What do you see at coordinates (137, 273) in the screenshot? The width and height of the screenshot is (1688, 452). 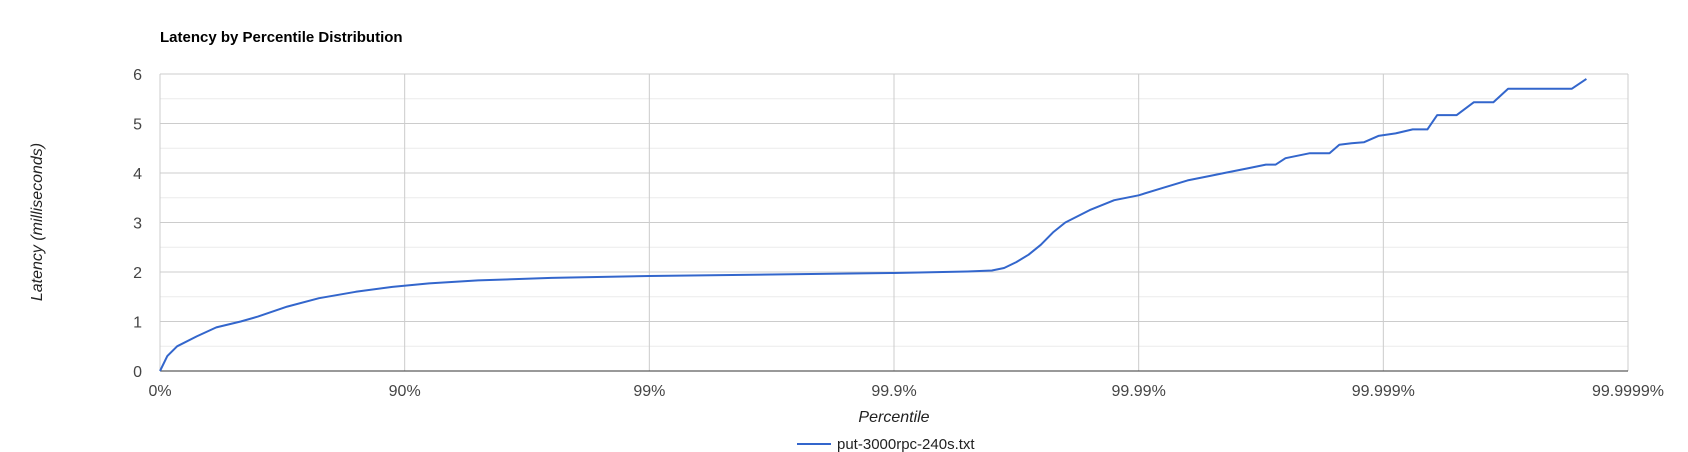 I see `y-tick-label: 2` at bounding box center [137, 273].